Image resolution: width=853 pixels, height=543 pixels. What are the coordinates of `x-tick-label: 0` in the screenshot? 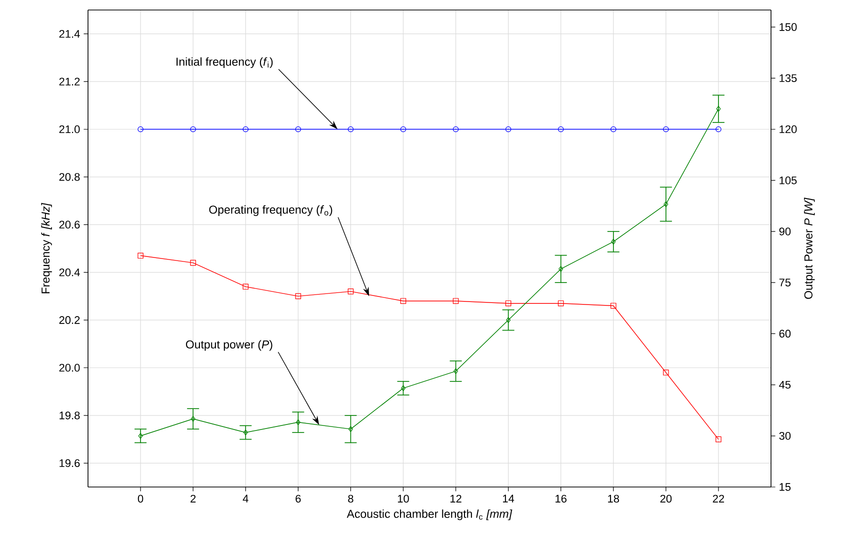 It's located at (141, 498).